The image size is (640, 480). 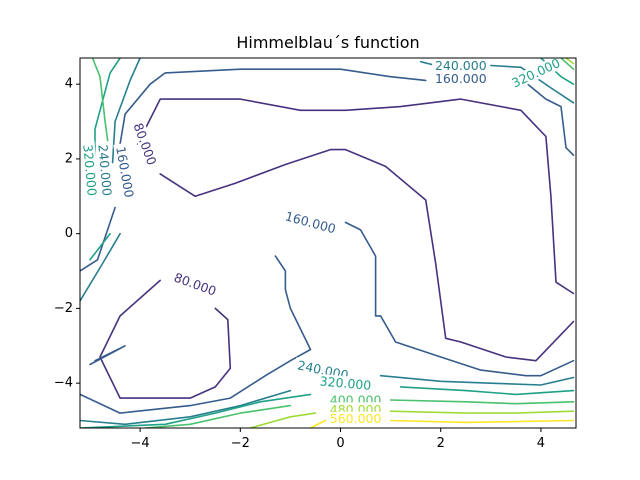 What do you see at coordinates (140, 443) in the screenshot?
I see `x-tick-label: −4` at bounding box center [140, 443].